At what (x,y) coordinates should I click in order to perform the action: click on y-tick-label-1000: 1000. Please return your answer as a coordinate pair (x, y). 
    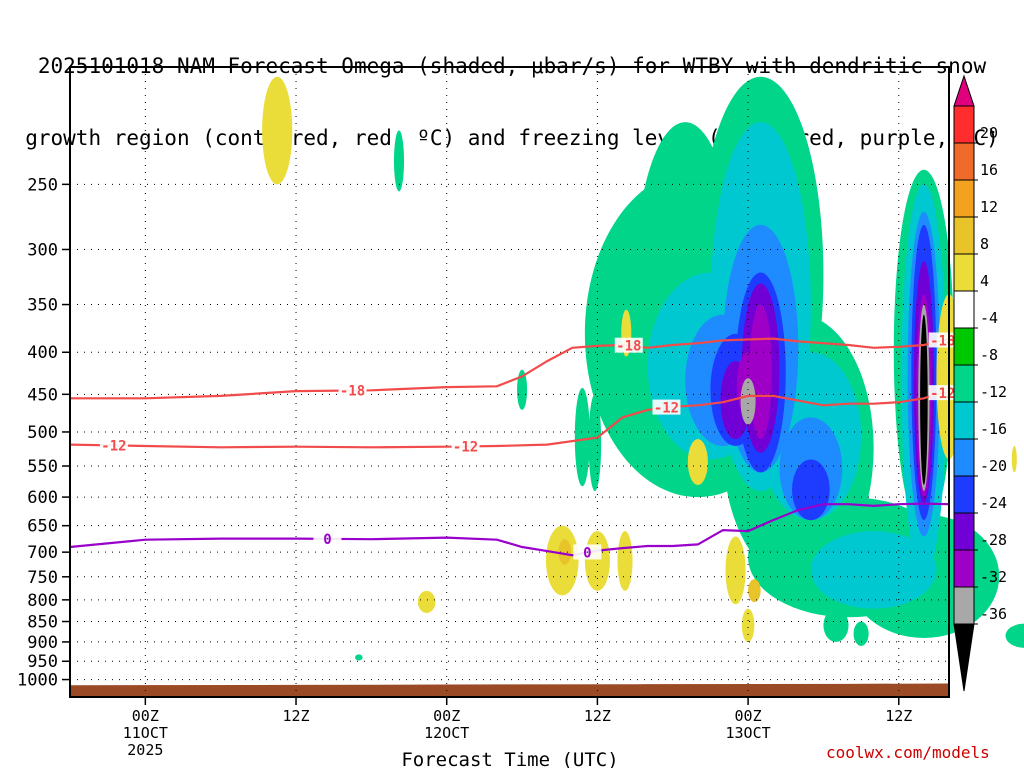
    Looking at the image, I should click on (37, 681).